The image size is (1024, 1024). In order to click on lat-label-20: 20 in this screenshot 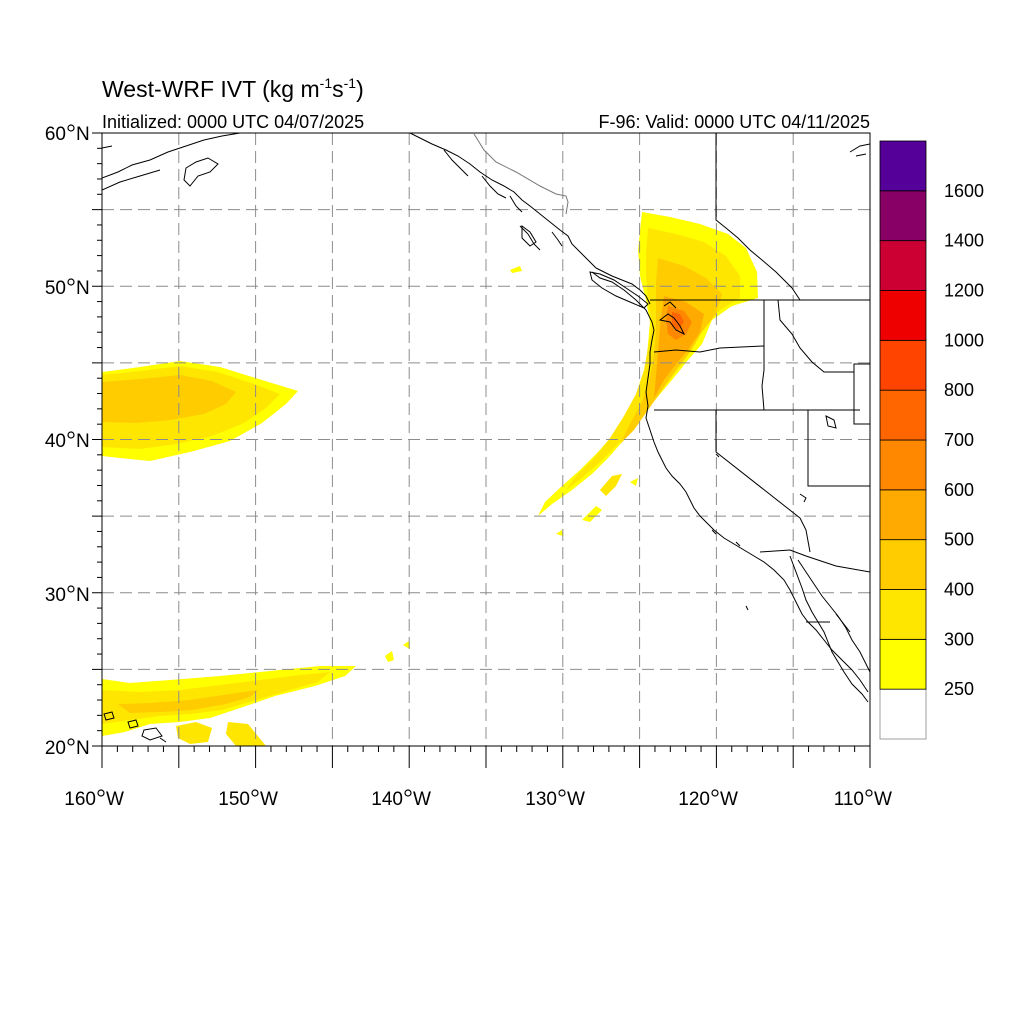, I will do `click(55, 748)`.